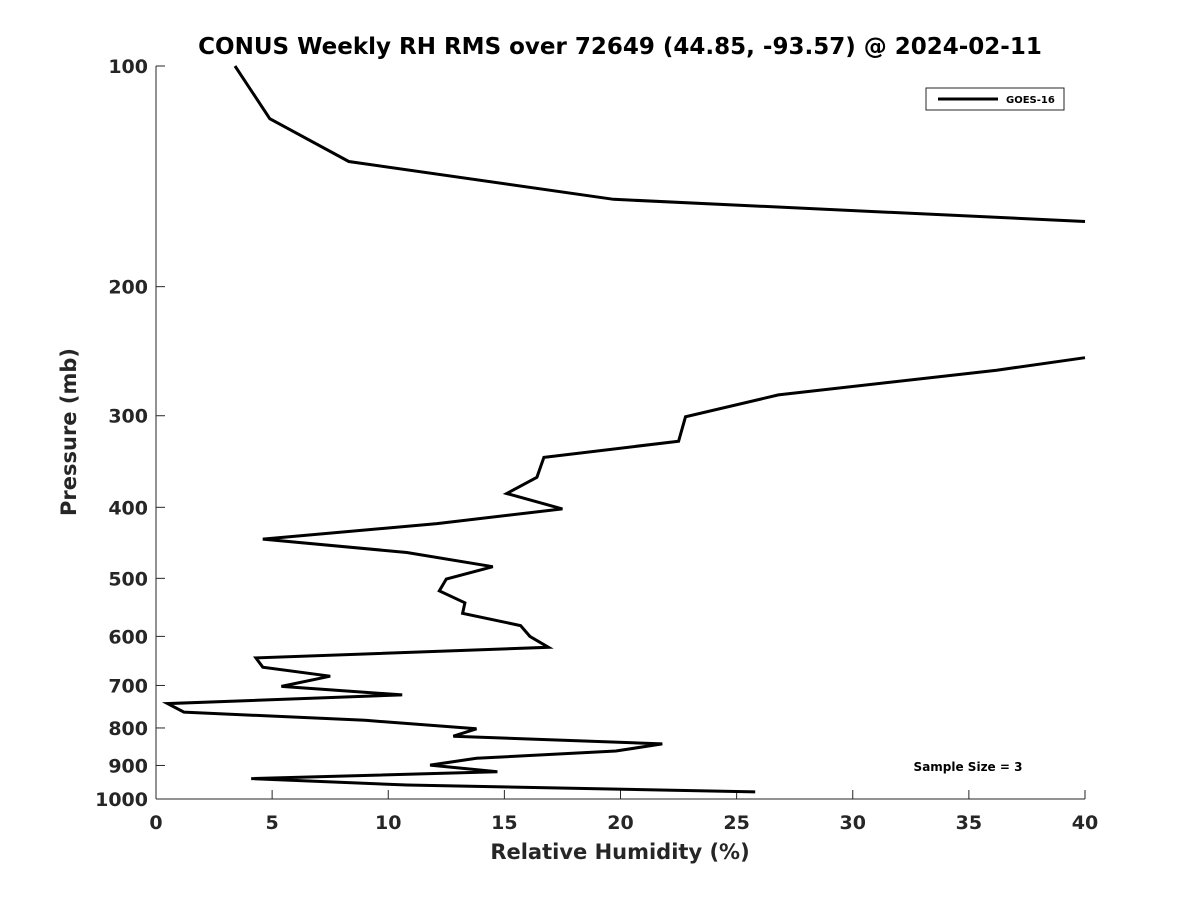 This screenshot has height=900, width=1200. Describe the element at coordinates (128, 637) in the screenshot. I see `y-tick-label: 600` at that location.